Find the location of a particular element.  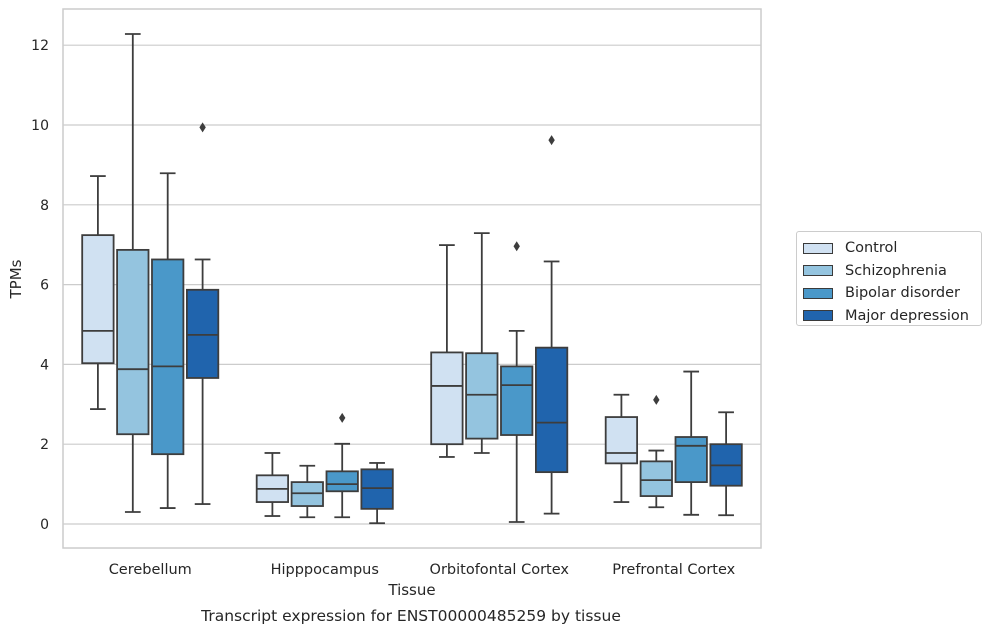

y-axis-ticks: 0 2 4 6 8 10 12 is located at coordinates (40, 285).